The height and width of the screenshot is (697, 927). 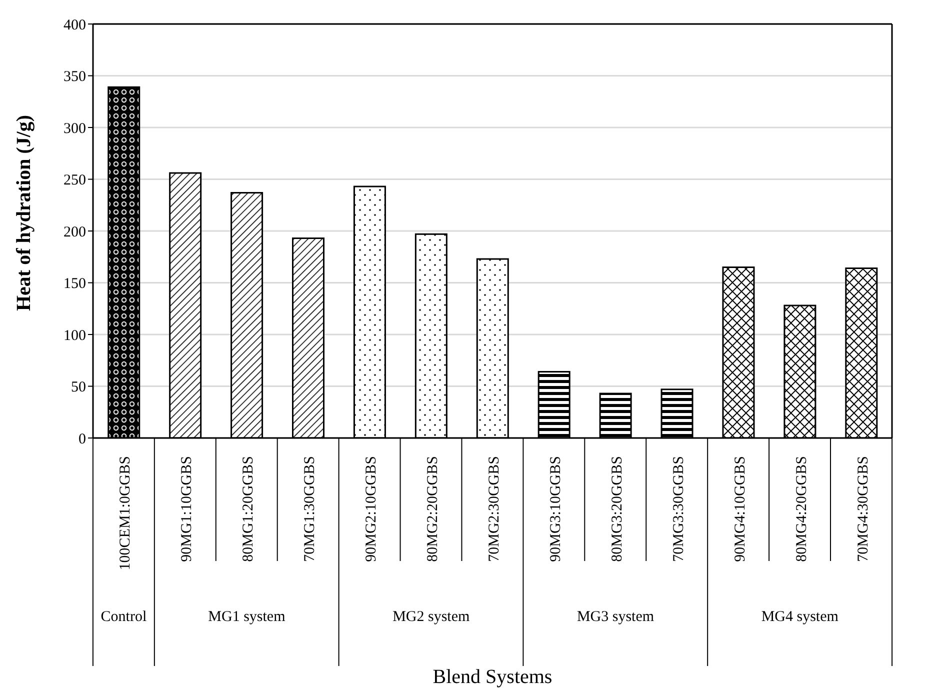 I want to click on y-tick-label: 50, so click(x=78, y=388).